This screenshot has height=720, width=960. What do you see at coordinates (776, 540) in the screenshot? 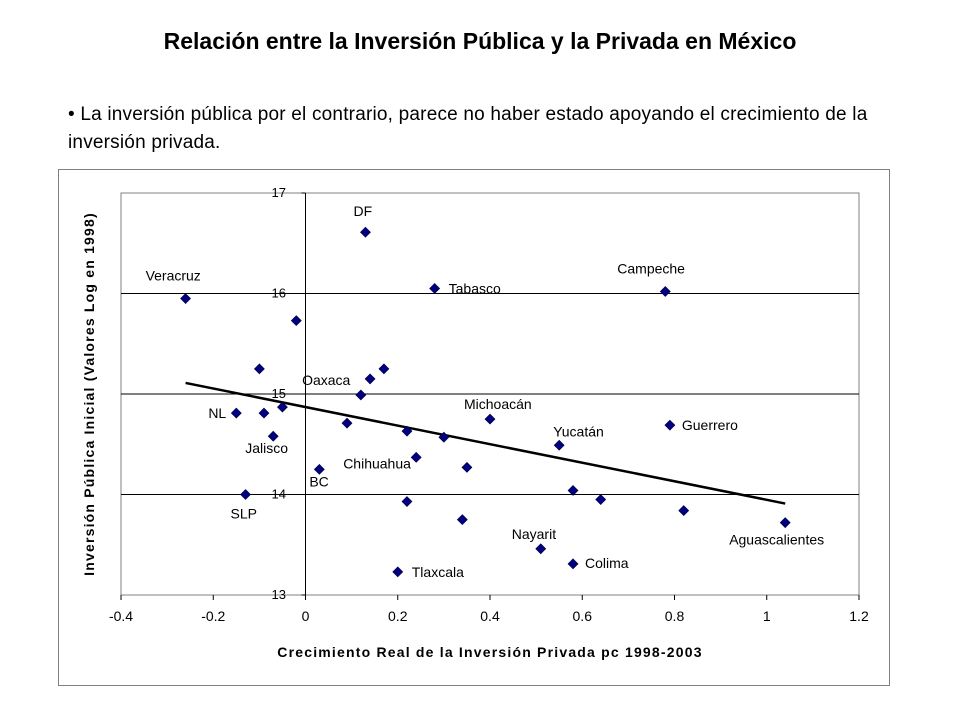
I see `point-label: Aguascalientes` at bounding box center [776, 540].